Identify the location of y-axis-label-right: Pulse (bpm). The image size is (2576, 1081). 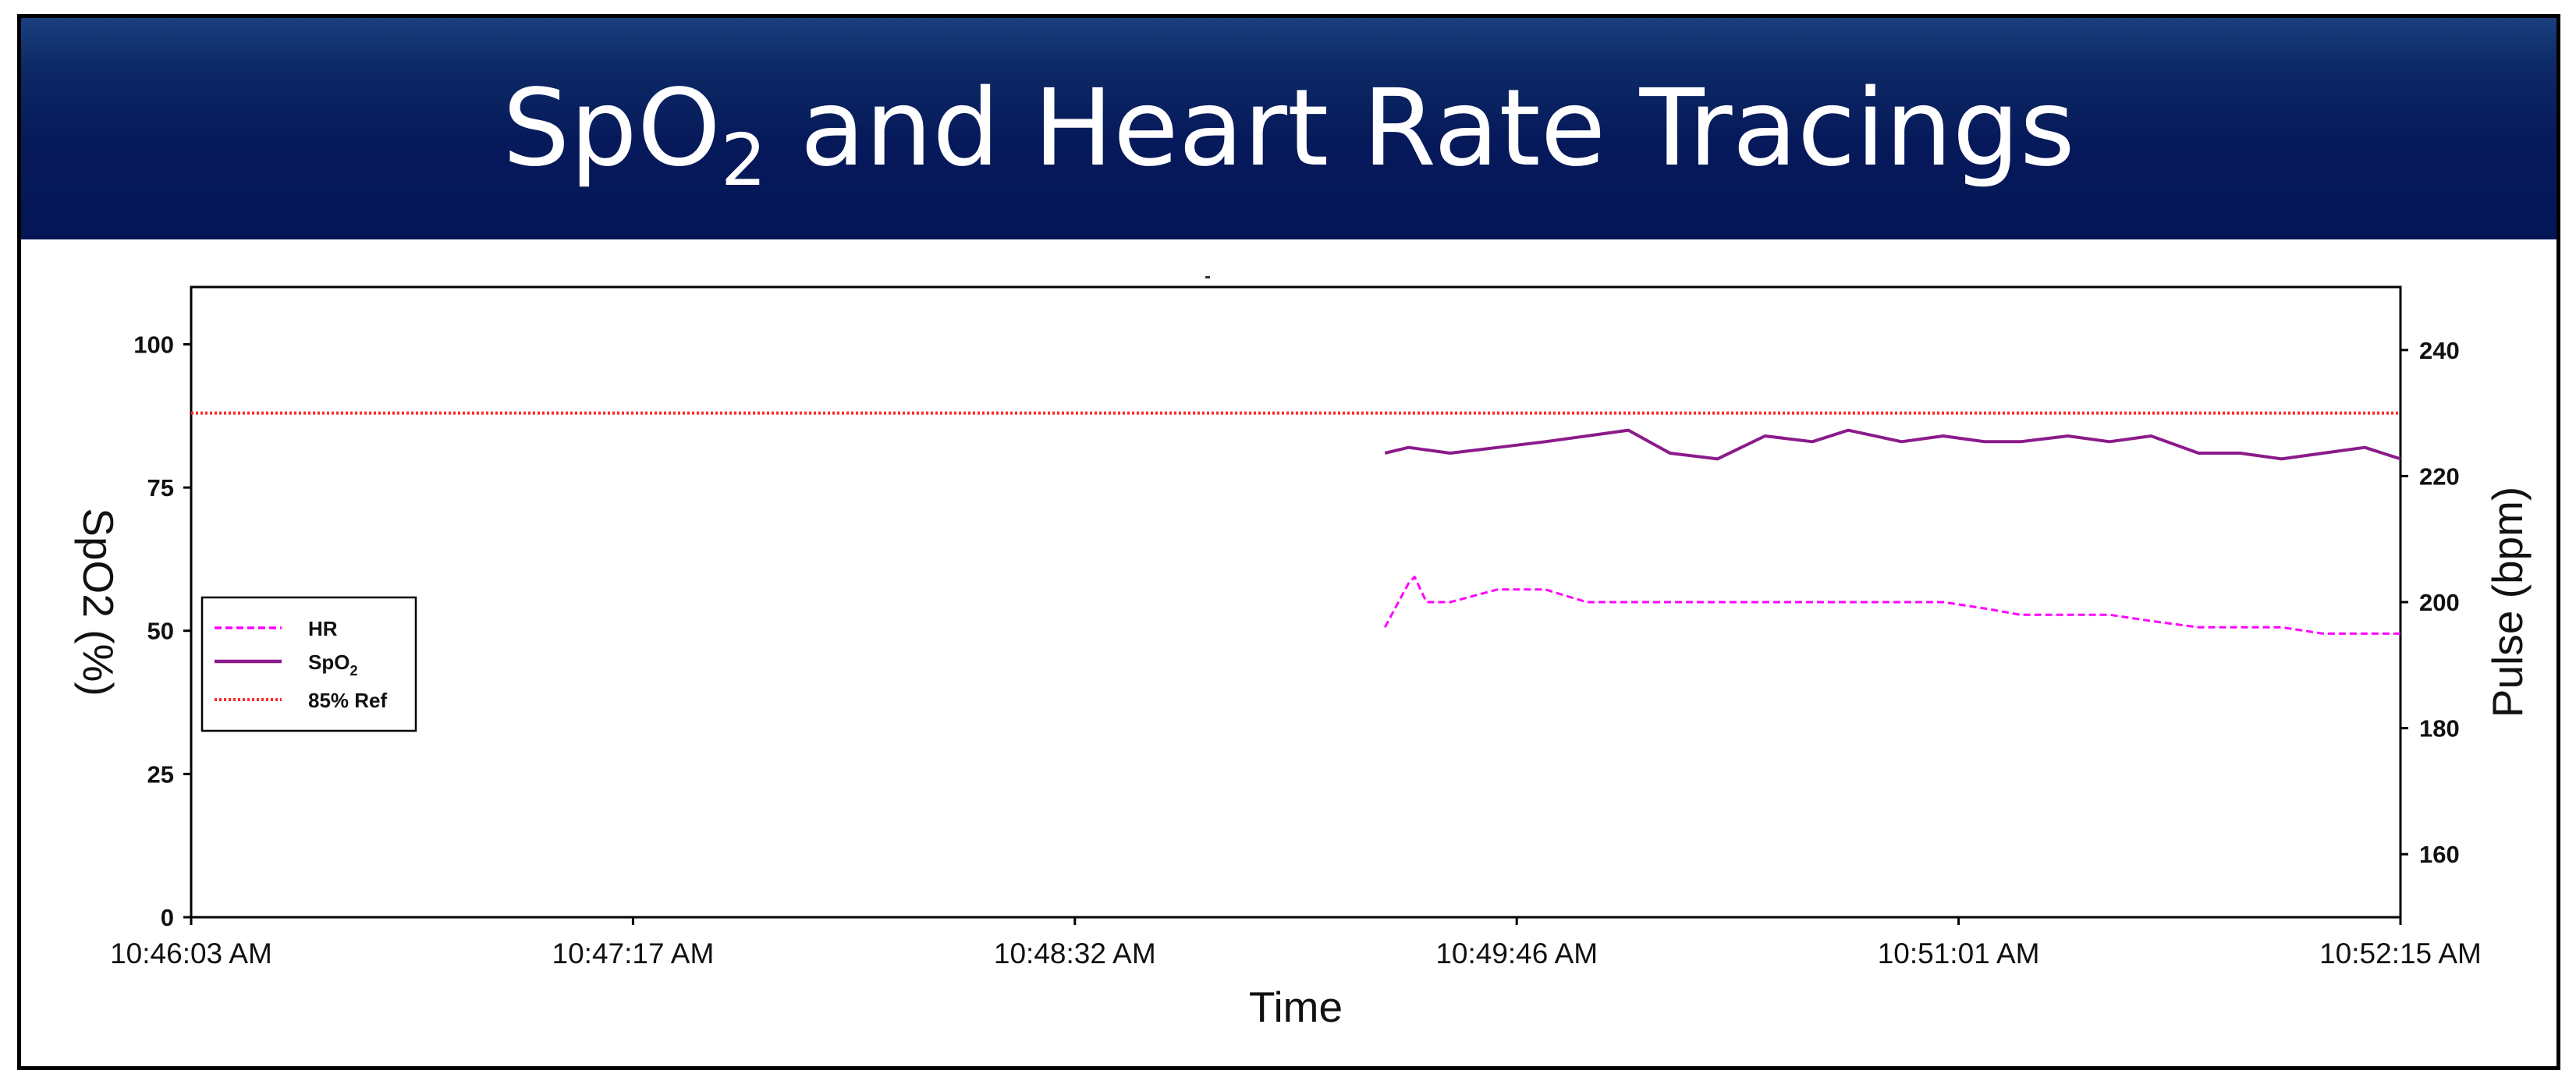
(2507, 602).